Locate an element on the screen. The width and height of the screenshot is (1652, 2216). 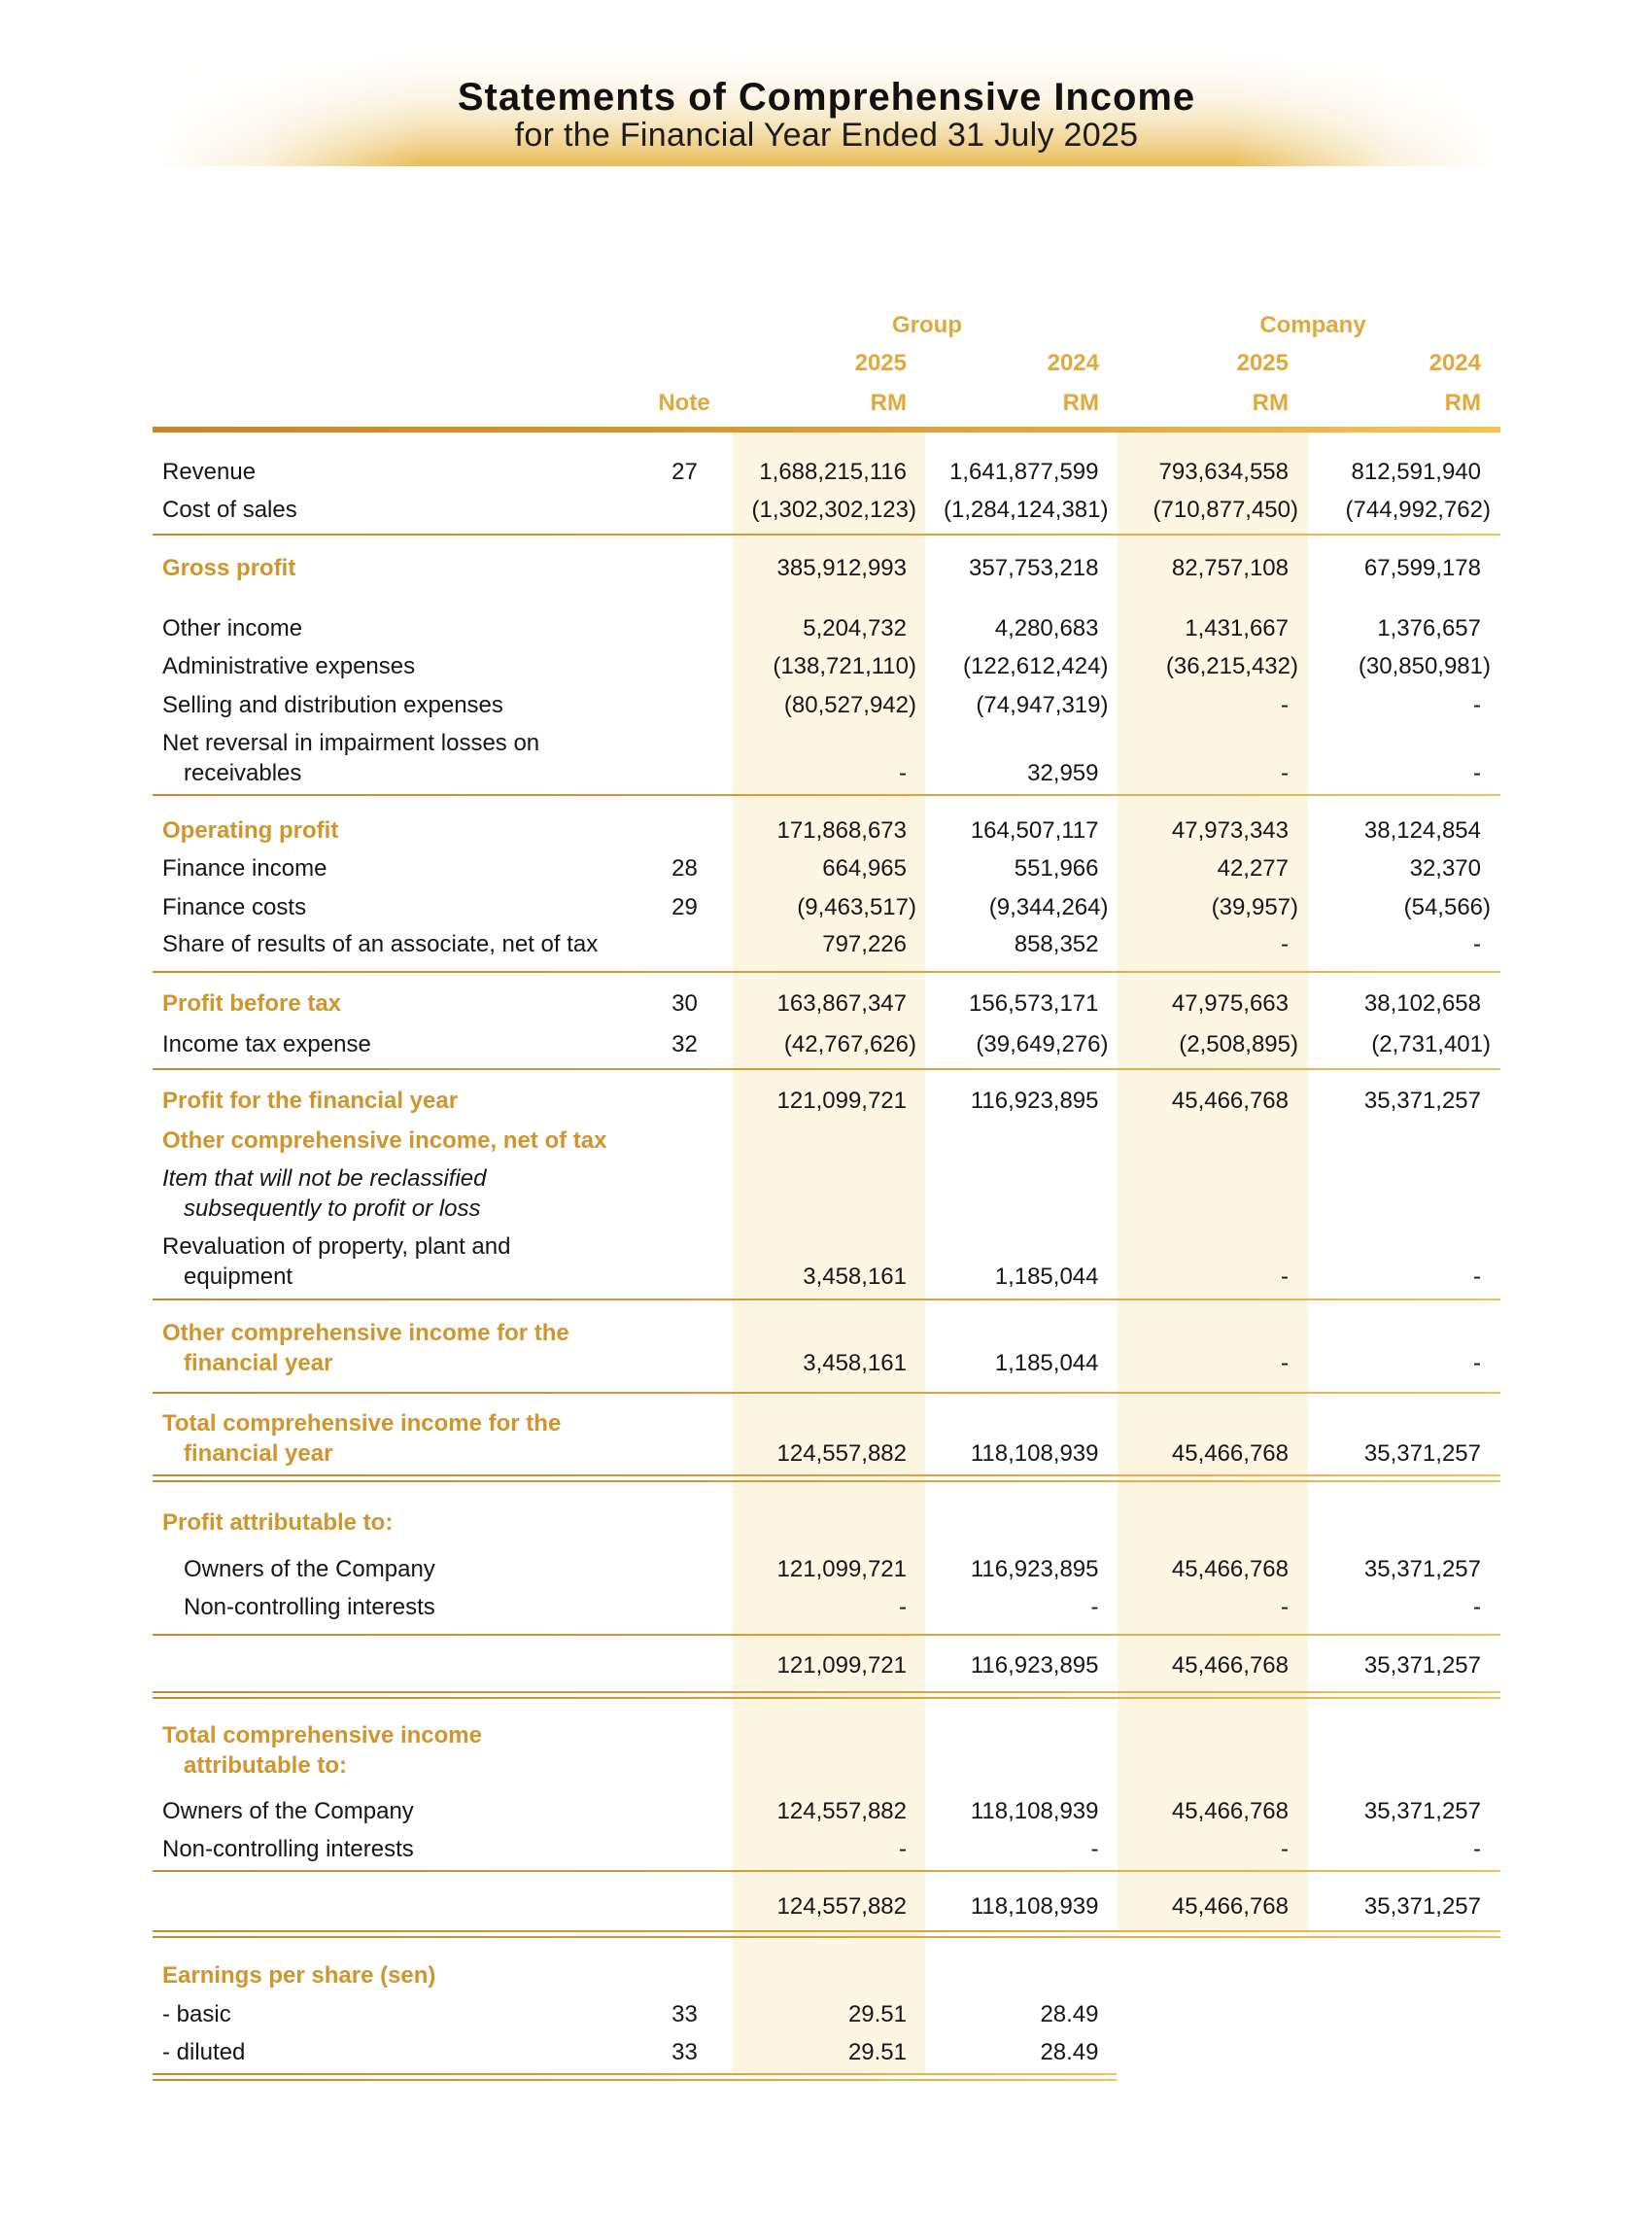
row-value: 116,923,895 is located at coordinates (1035, 1665).